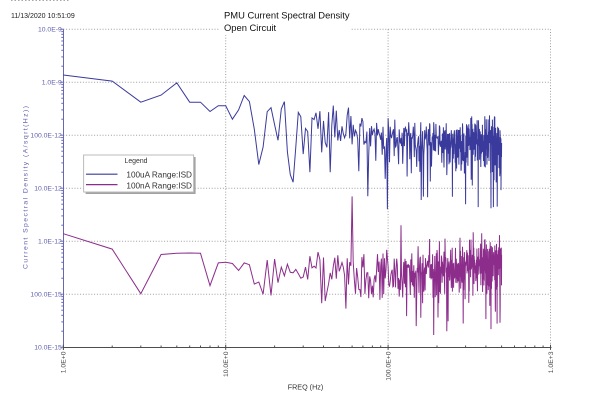  Describe the element at coordinates (50, 242) in the screenshot. I see `svg-text: 1.0E-12` at that location.